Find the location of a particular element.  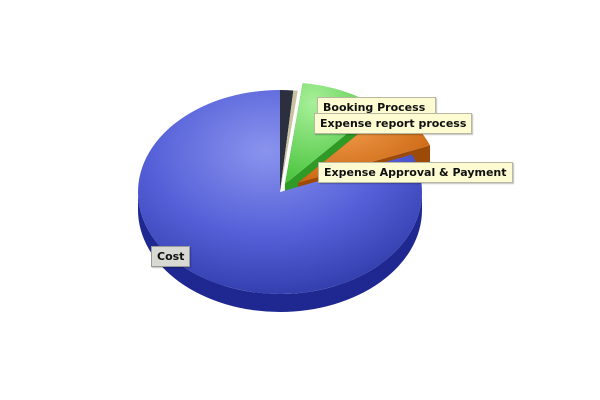

slice-label-expense-report-process: Expense report process is located at coordinates (393, 123).